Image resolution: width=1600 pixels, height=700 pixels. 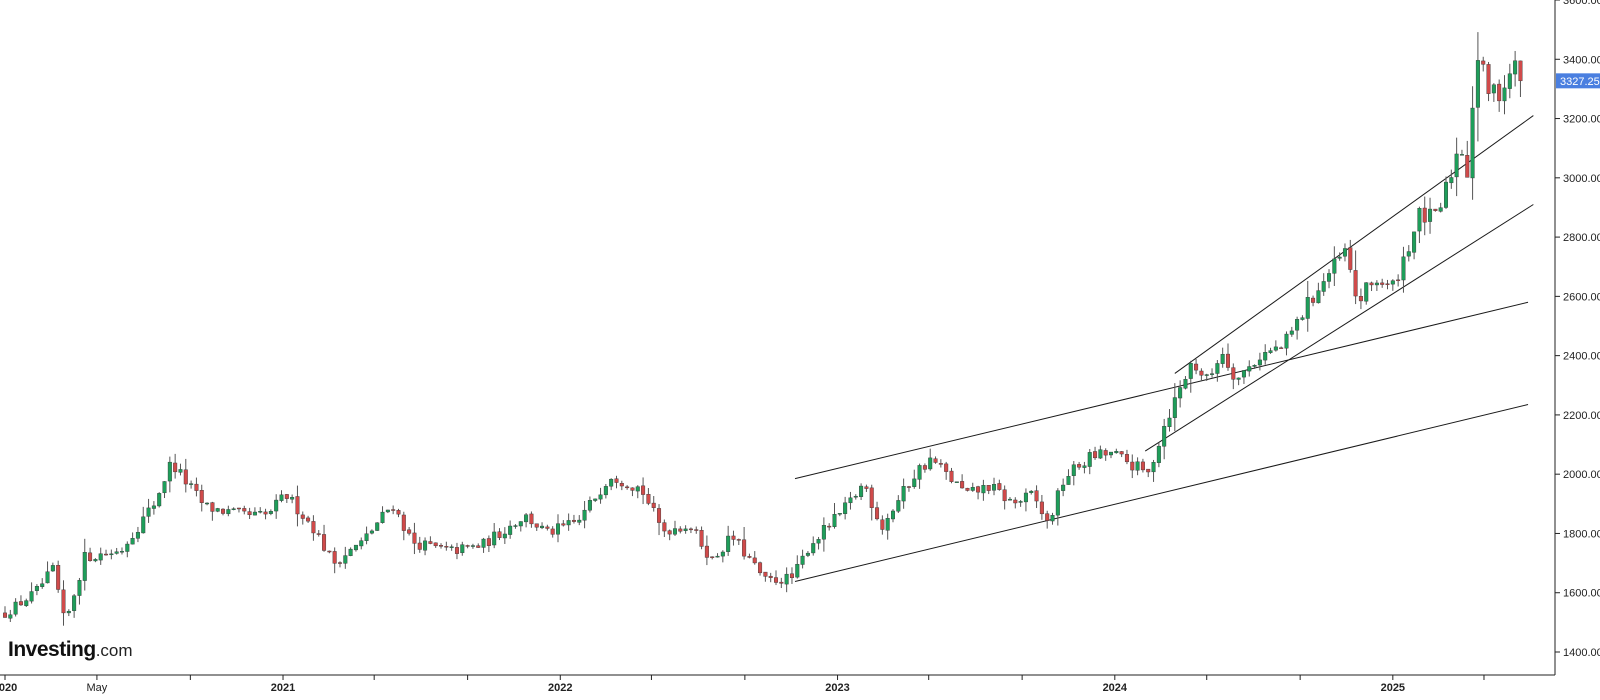 What do you see at coordinates (1581, 60) in the screenshot?
I see `y-tick-label: 3400.00` at bounding box center [1581, 60].